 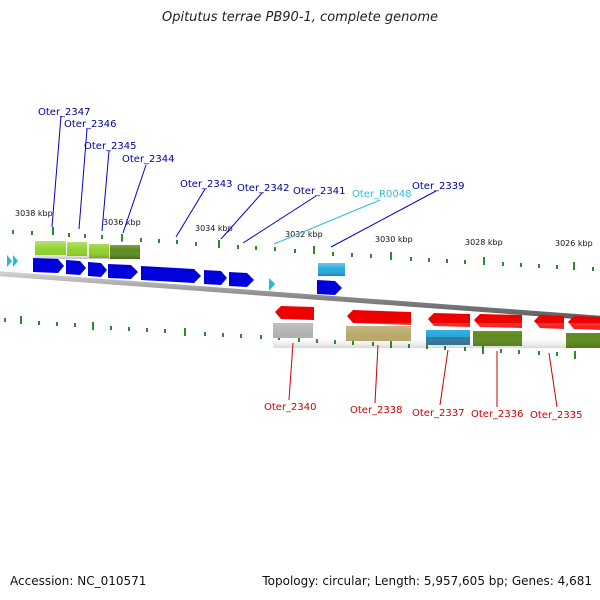 I want to click on forward-ruler-ticks, so click(x=303, y=249).